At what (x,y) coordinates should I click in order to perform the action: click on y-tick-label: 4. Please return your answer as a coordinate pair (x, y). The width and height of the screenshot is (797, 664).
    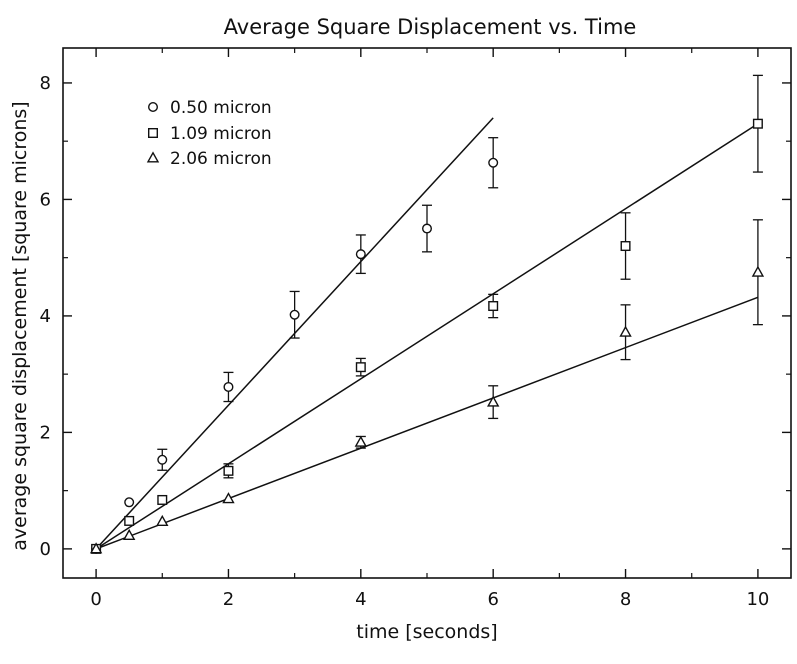
    Looking at the image, I should click on (45, 316).